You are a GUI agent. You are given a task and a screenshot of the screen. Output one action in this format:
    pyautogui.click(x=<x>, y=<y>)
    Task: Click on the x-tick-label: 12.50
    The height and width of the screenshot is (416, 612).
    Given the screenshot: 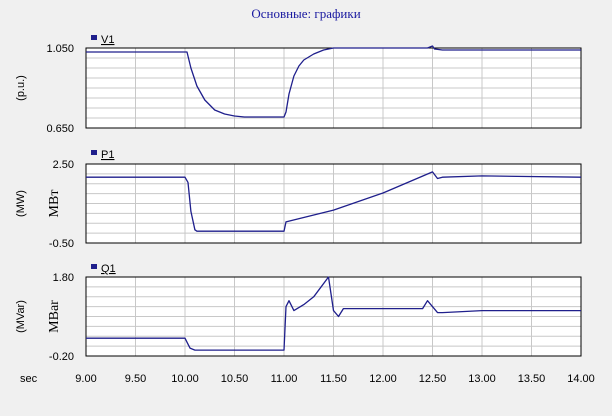 What is the action you would take?
    pyautogui.click(x=433, y=379)
    